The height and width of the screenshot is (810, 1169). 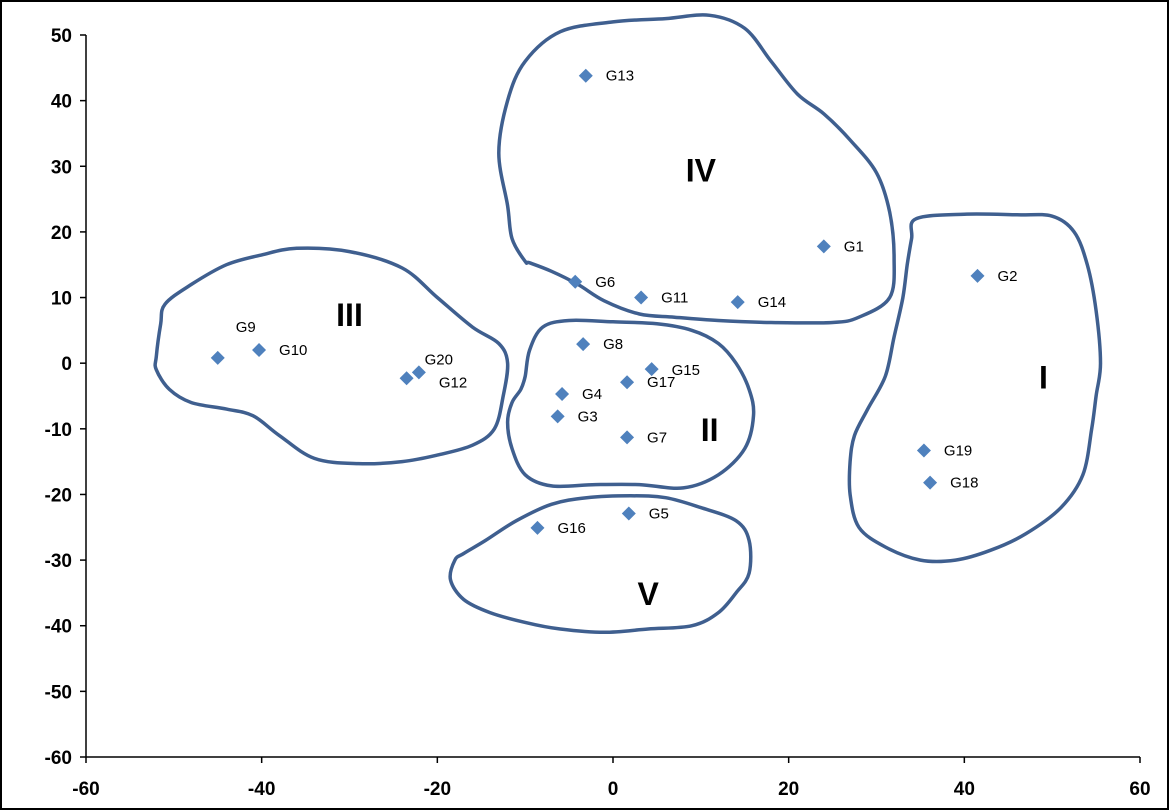 I want to click on point-label-g17: G17, so click(x=661, y=382).